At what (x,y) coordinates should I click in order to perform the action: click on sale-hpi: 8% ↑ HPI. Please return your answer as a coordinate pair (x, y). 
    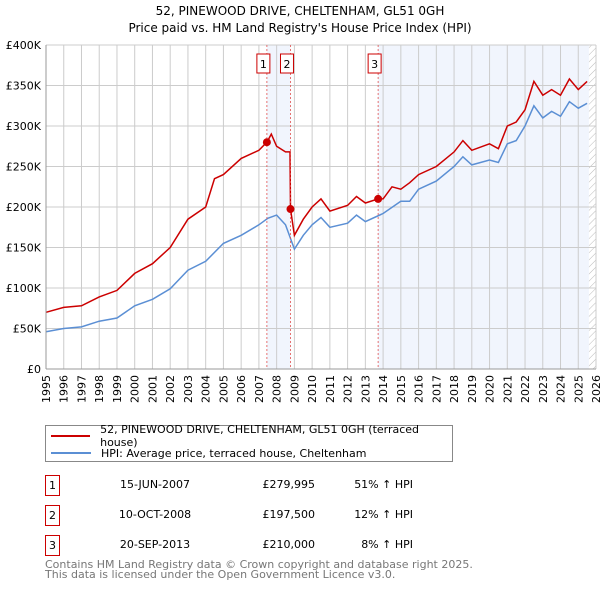
    Looking at the image, I should click on (387, 544).